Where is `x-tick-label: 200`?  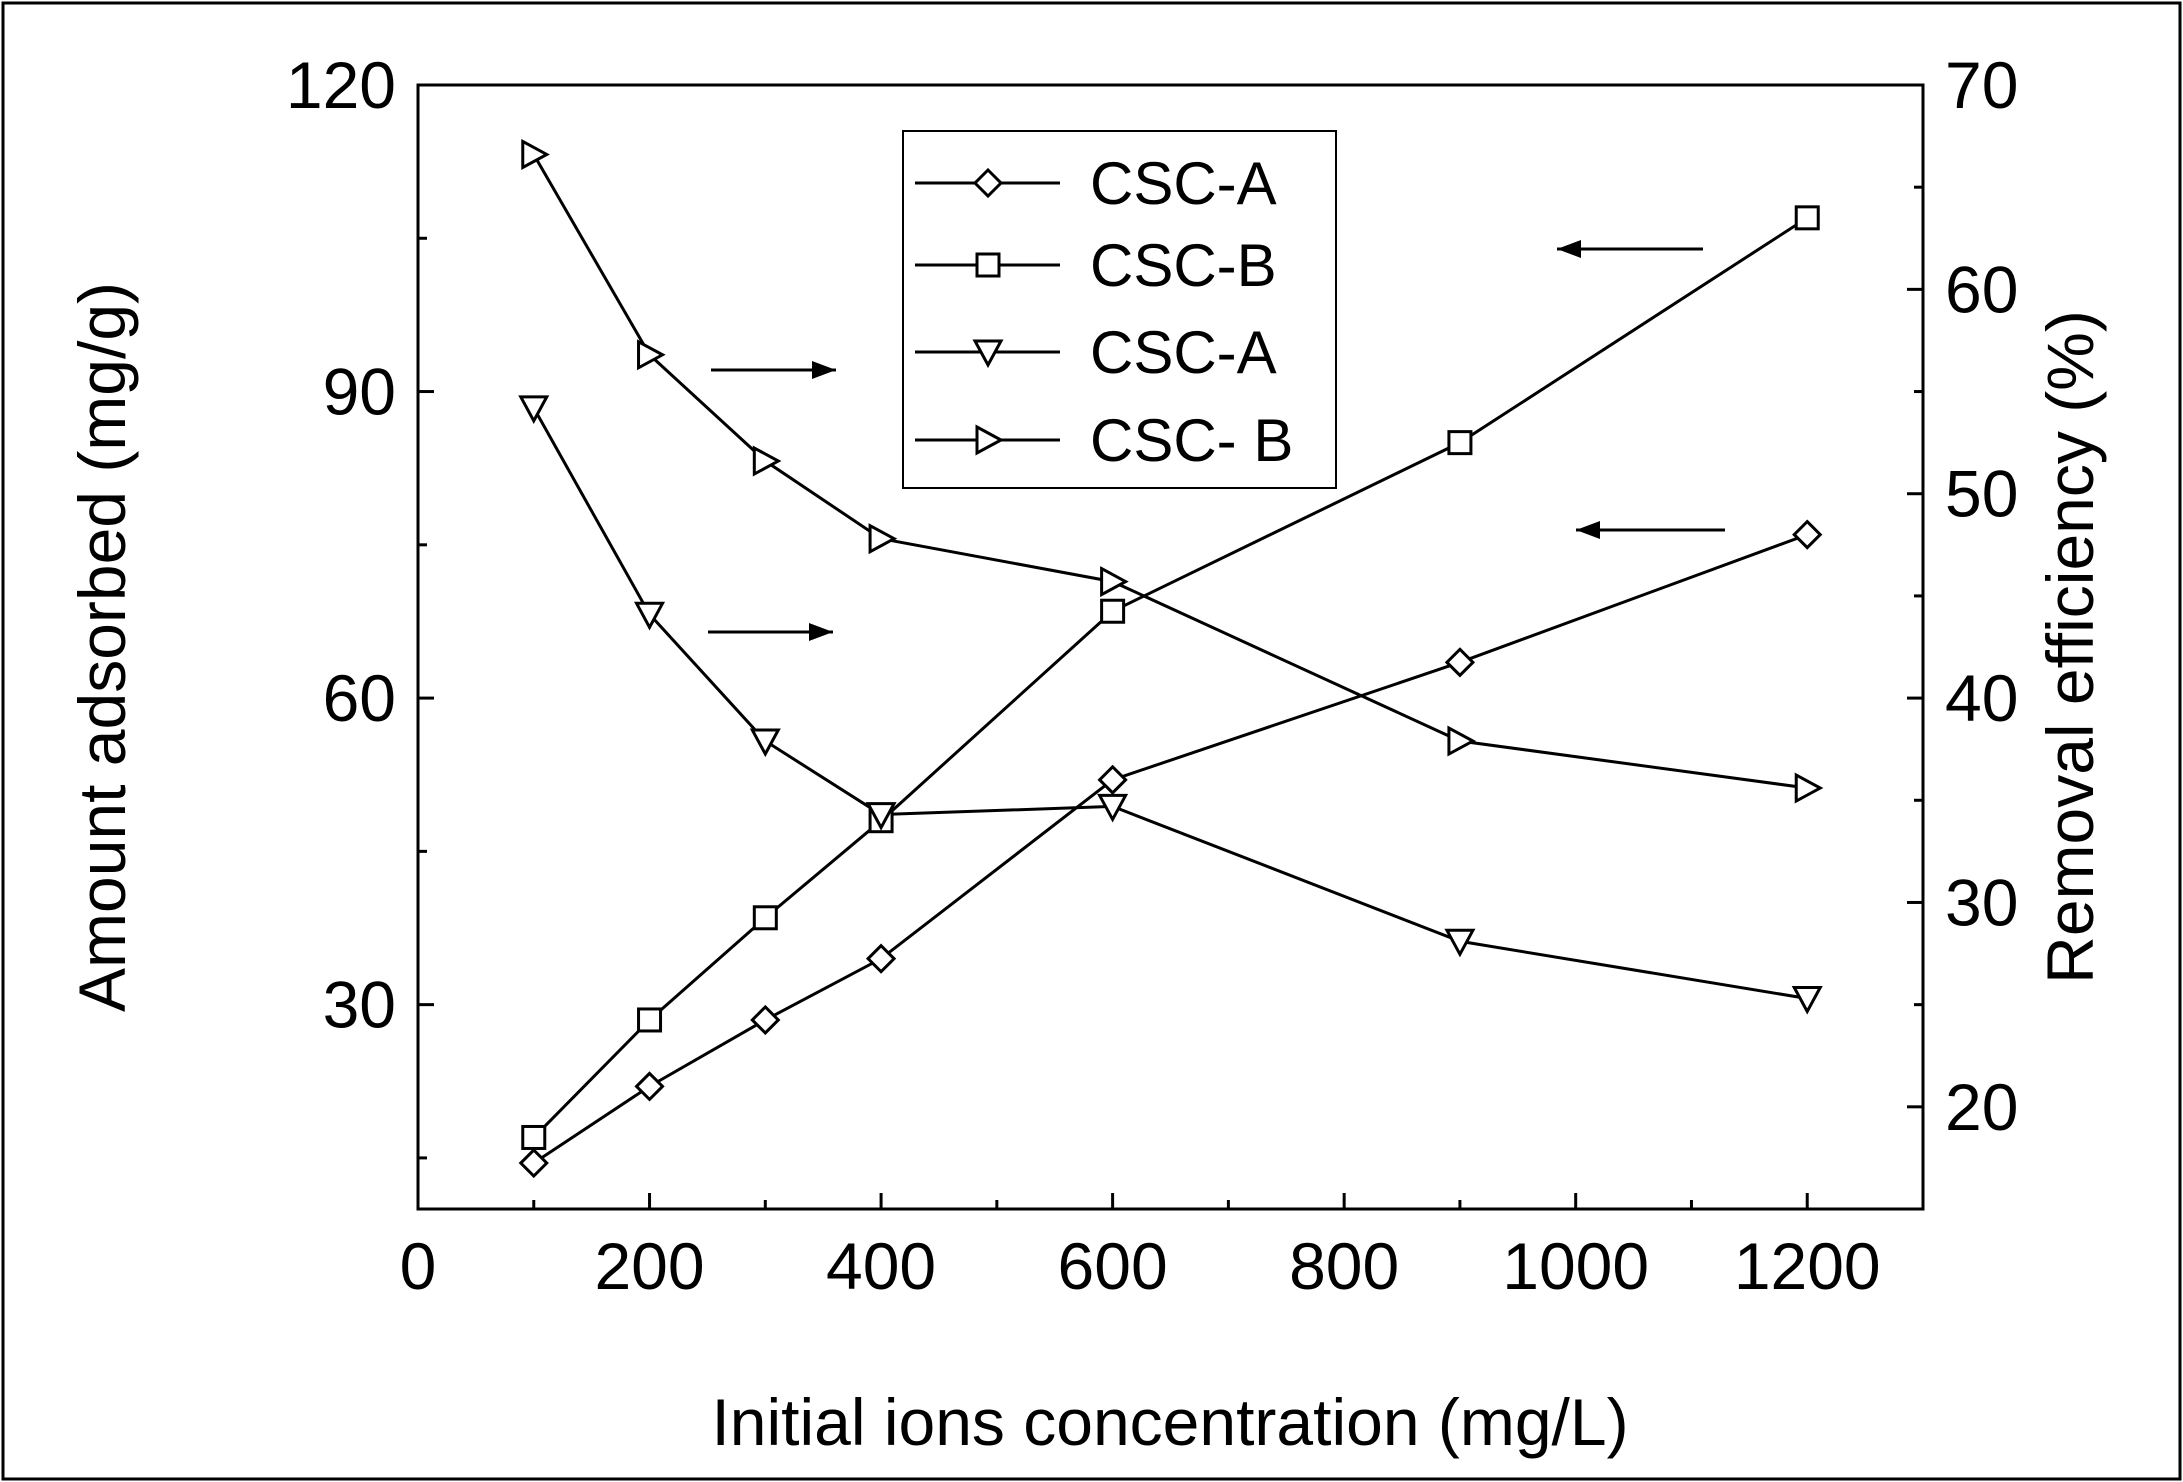 x-tick-label: 200 is located at coordinates (649, 1266).